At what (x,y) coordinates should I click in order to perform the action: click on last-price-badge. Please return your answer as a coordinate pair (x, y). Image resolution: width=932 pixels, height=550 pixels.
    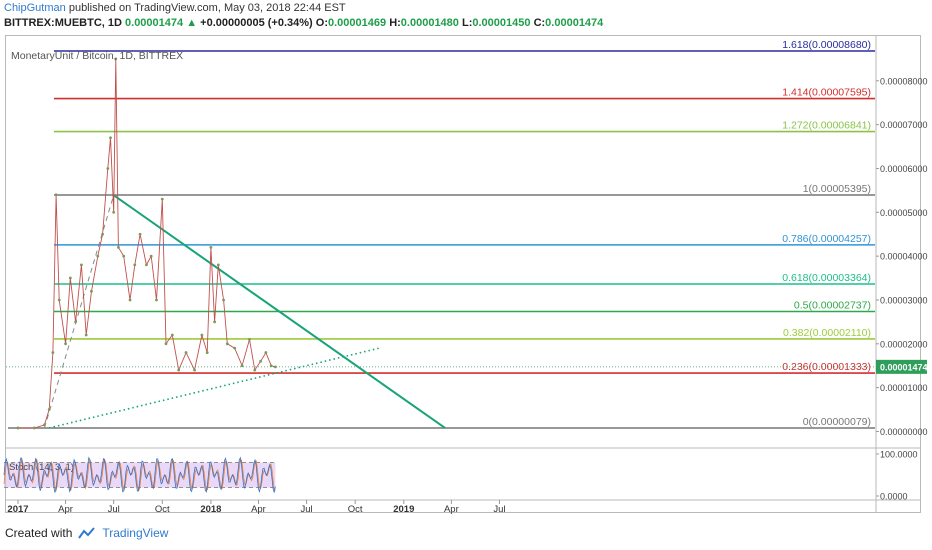
    Looking at the image, I should click on (901, 366).